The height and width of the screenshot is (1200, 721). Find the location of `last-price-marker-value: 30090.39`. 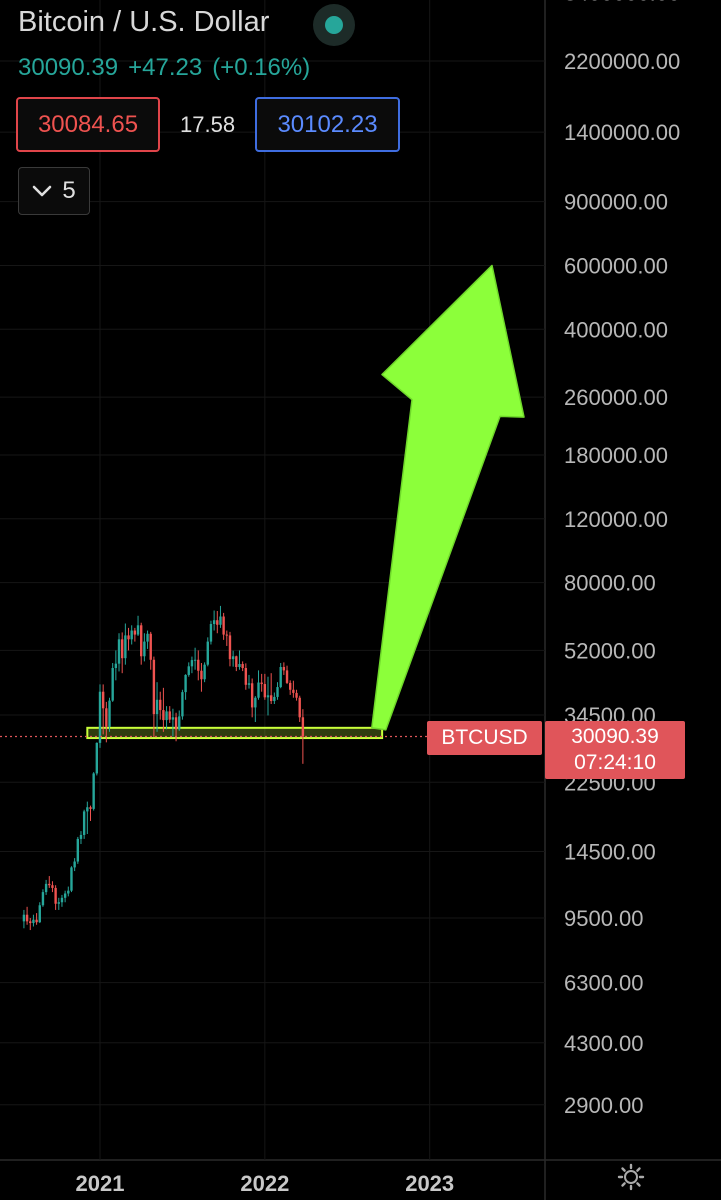

last-price-marker-value: 30090.39 is located at coordinates (615, 736).